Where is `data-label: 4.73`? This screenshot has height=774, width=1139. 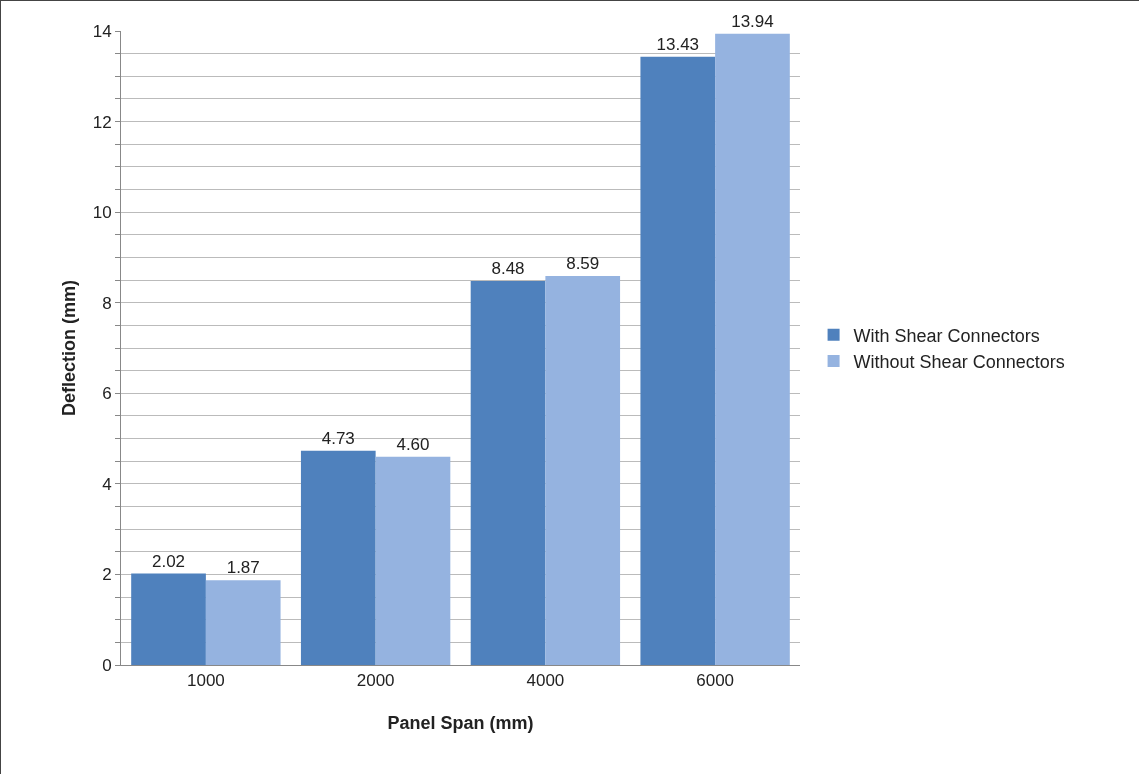 data-label: 4.73 is located at coordinates (338, 438).